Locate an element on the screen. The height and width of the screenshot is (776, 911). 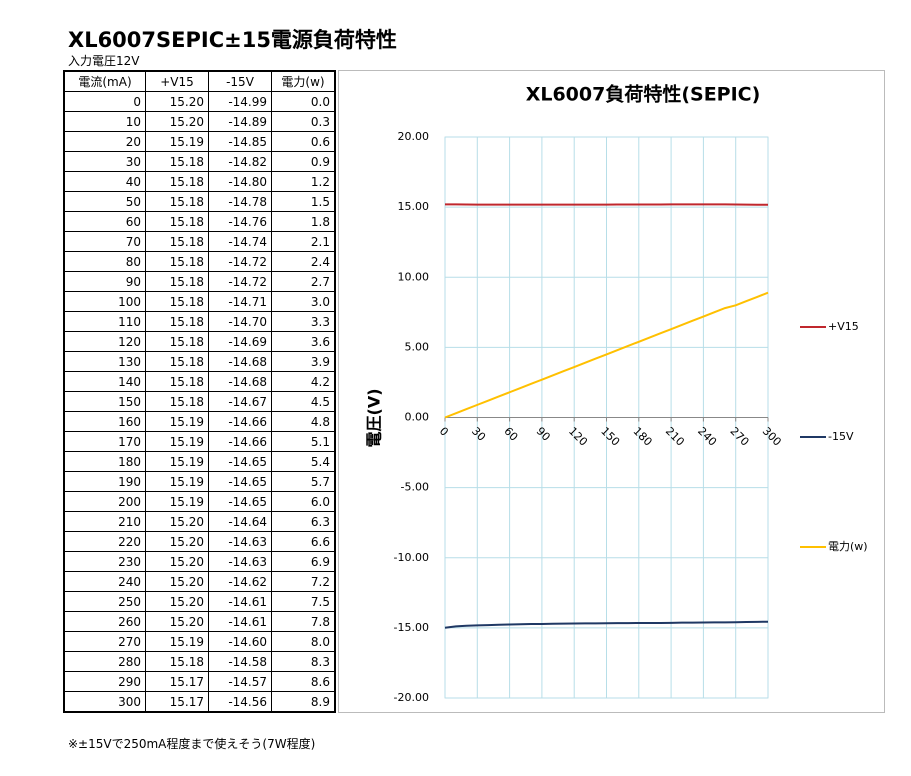
table-cell: 8.3 is located at coordinates (303, 661).